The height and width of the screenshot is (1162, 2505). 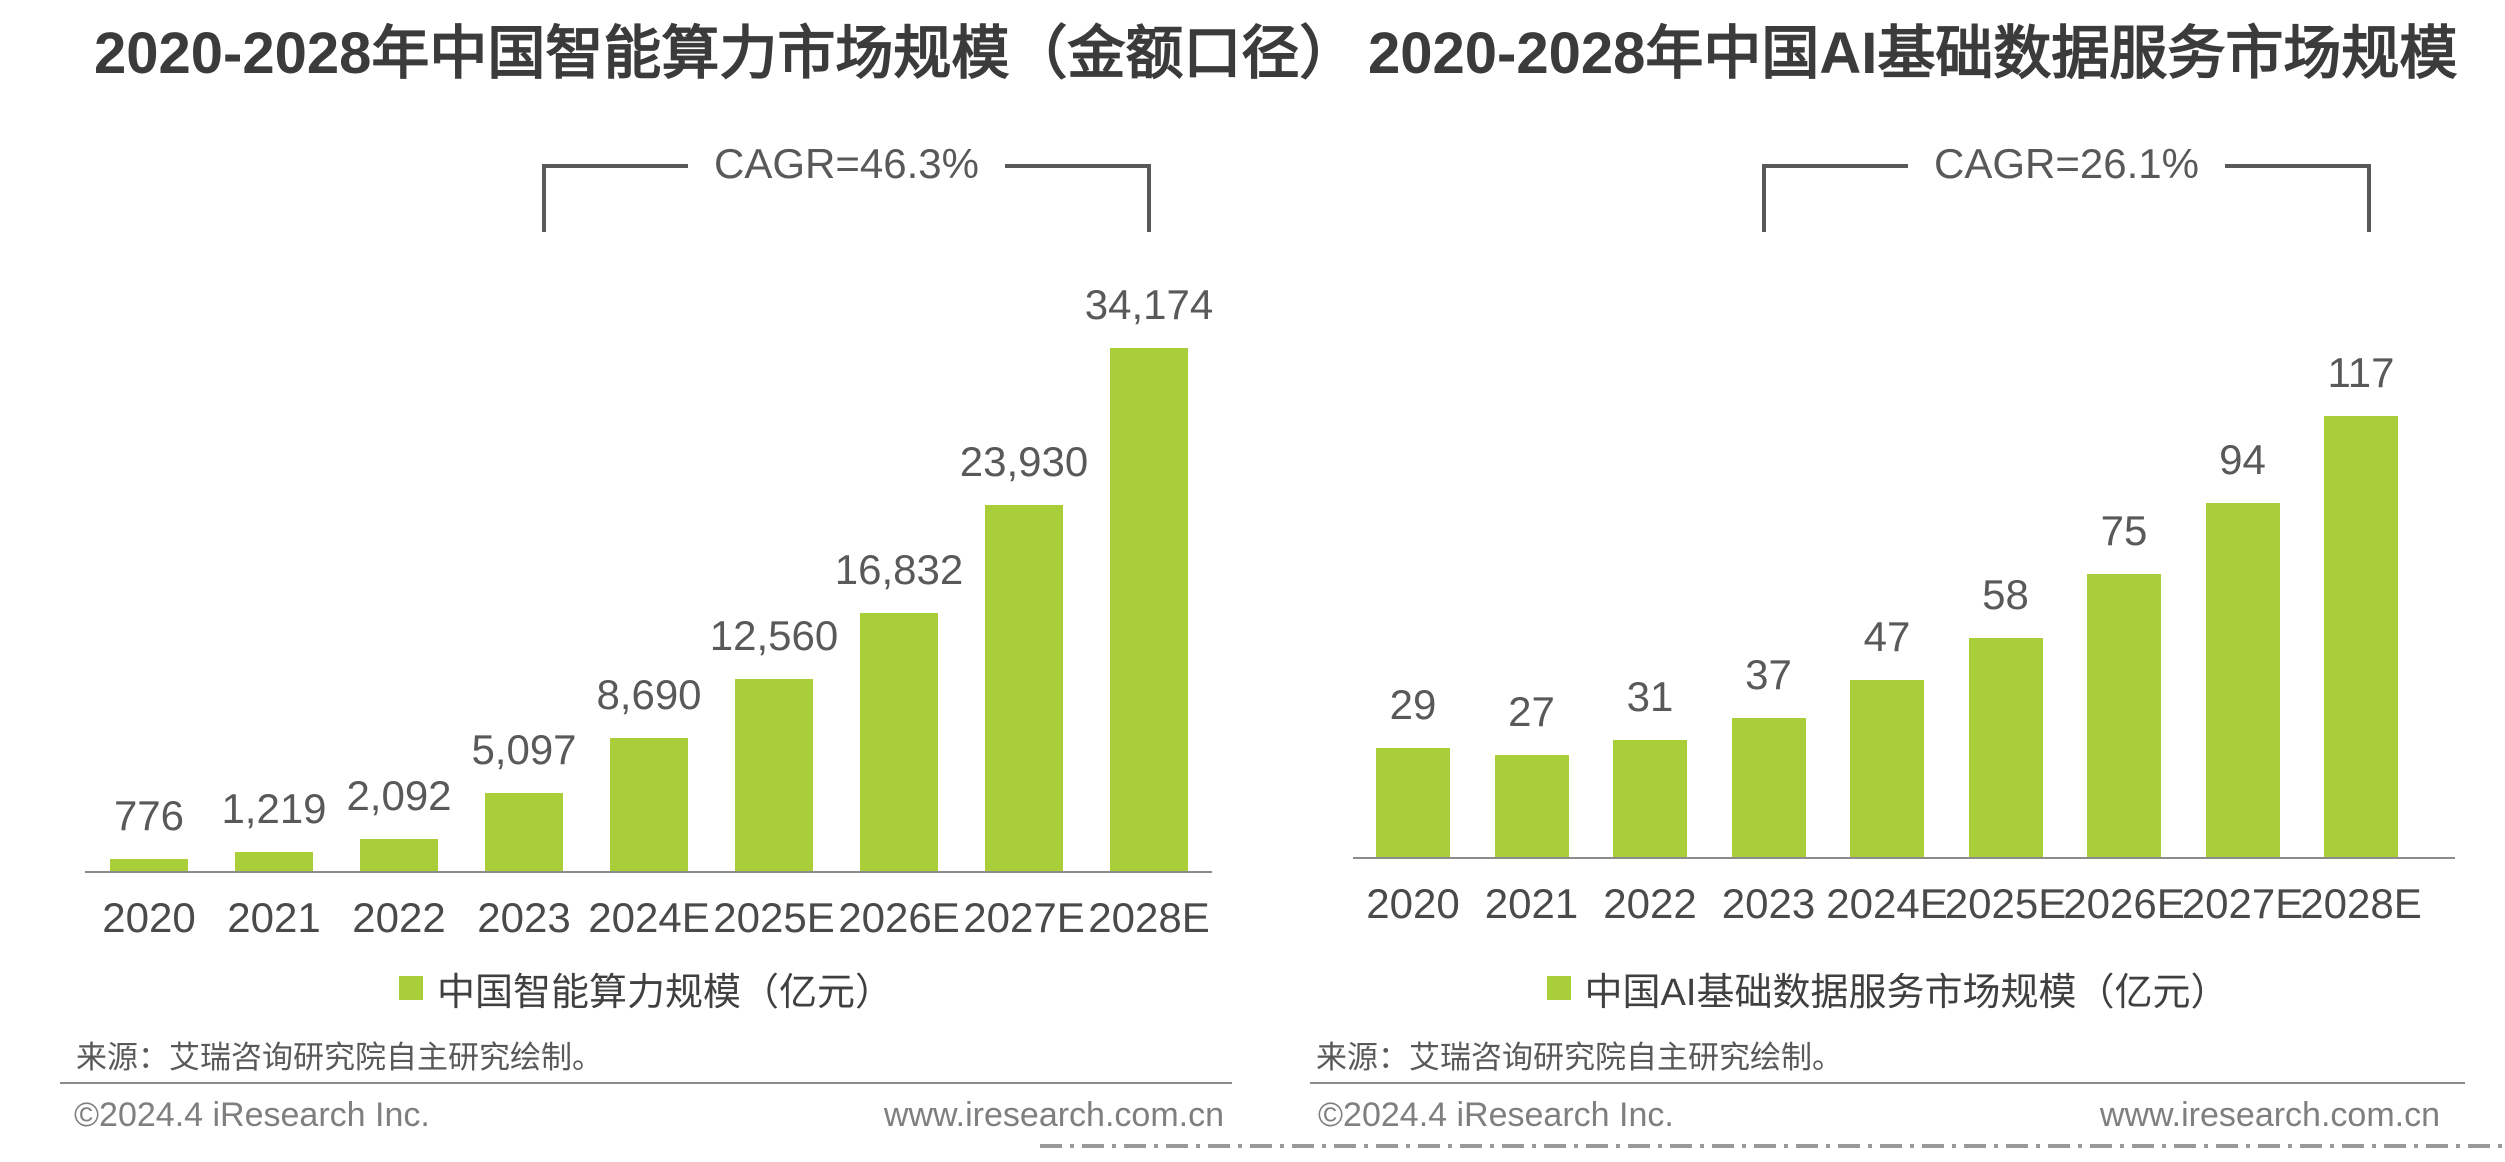 What do you see at coordinates (664, 992) in the screenshot?
I see `legend-label: 中国智能算力规模（亿元）` at bounding box center [664, 992].